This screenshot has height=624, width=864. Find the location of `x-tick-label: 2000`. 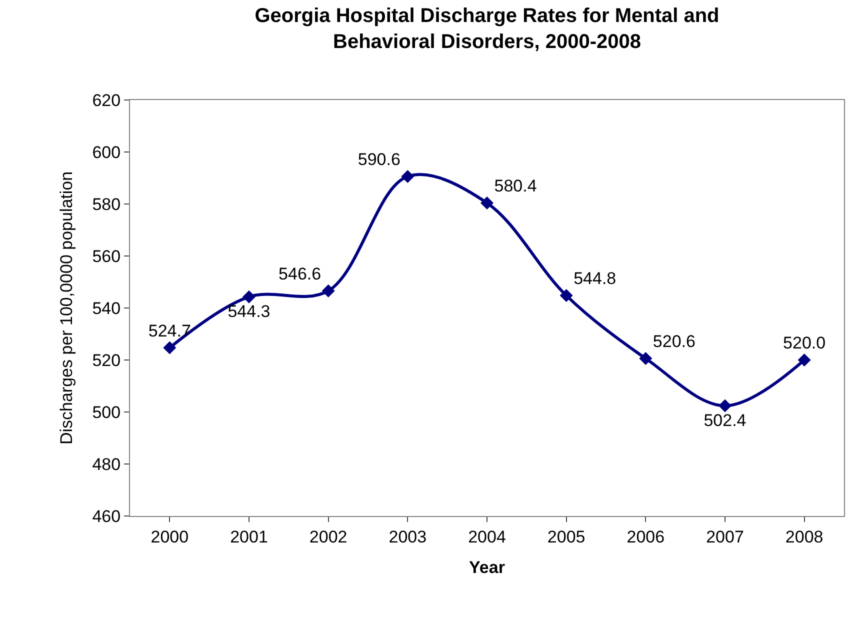

x-tick-label: 2000 is located at coordinates (169, 536).